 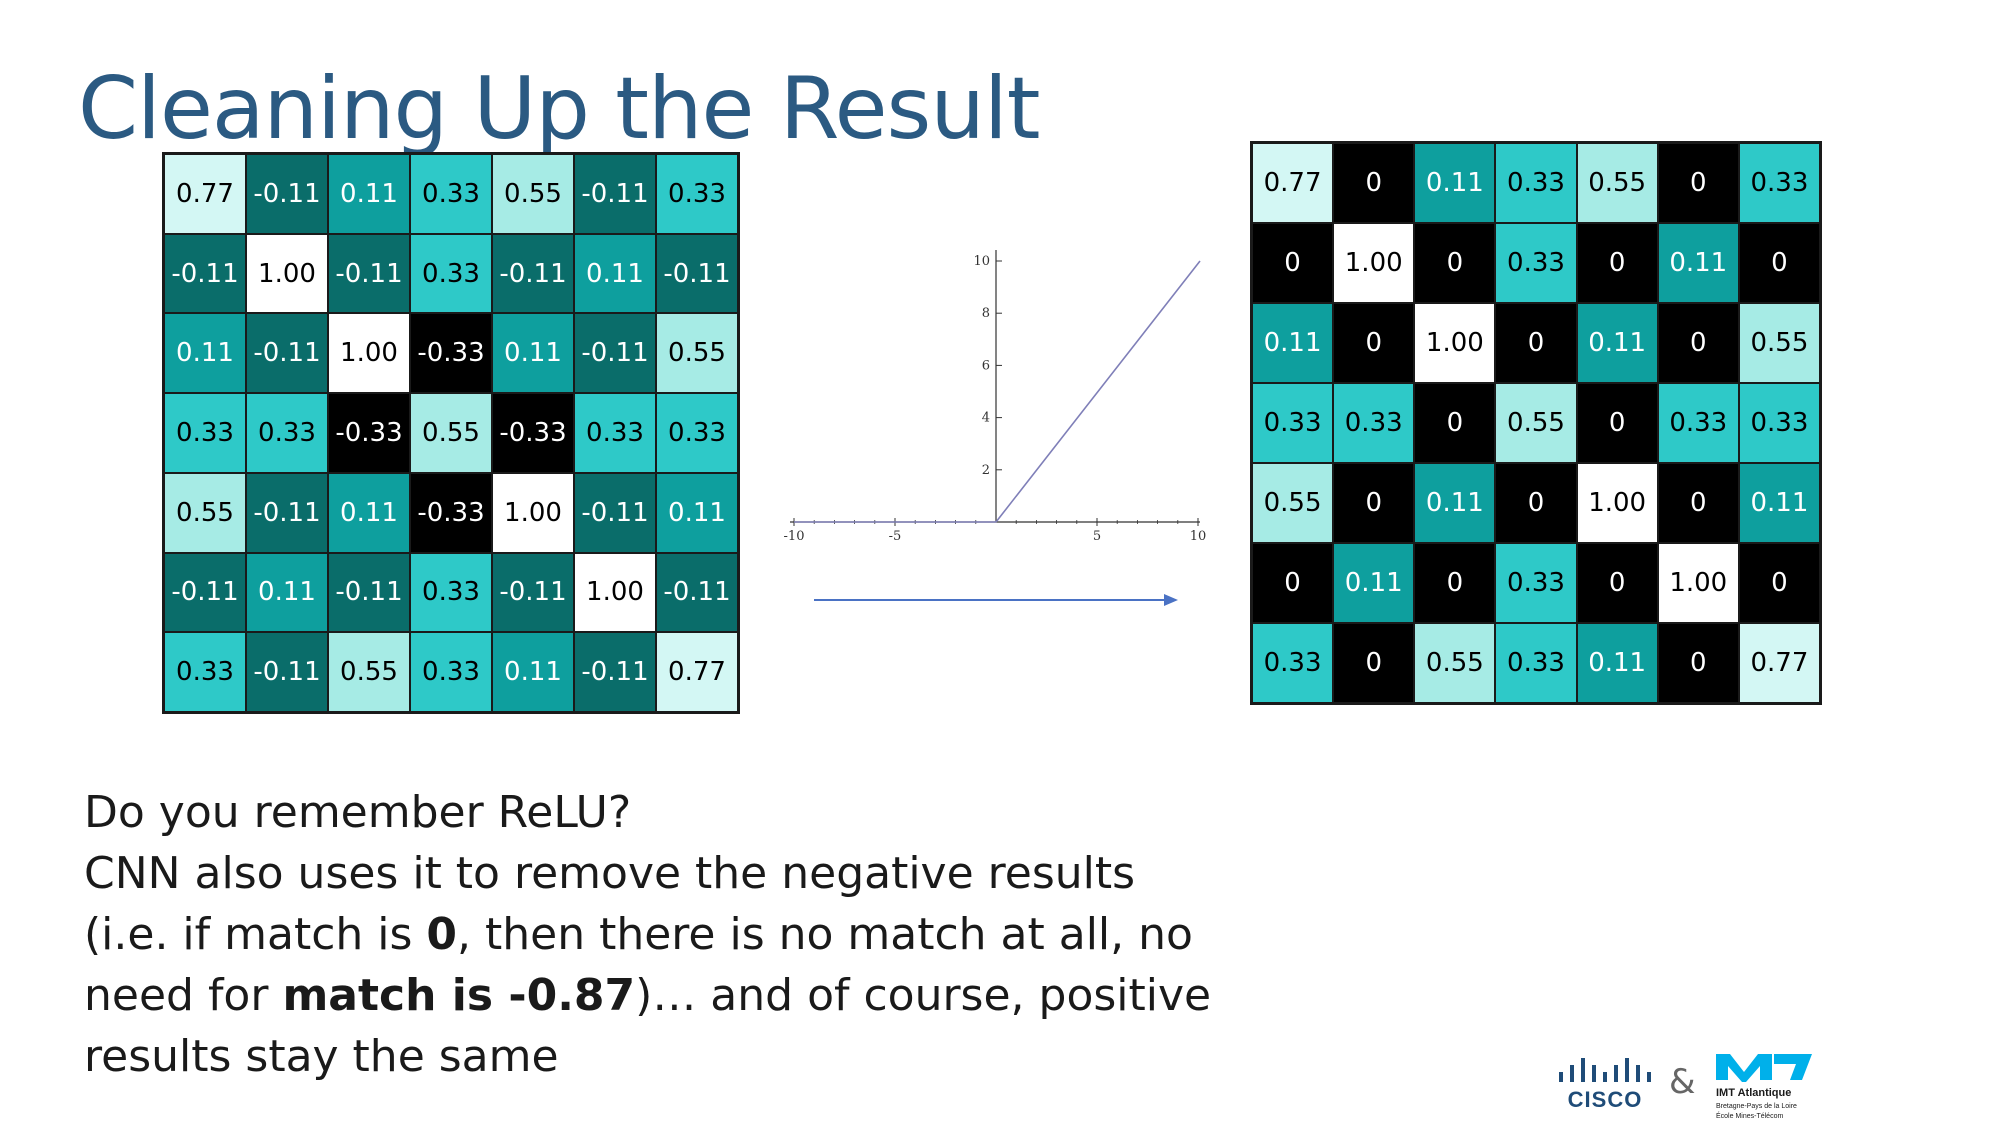 I want to click on imt-line2: École Mines-Télécom, so click(x=1749, y=1115).